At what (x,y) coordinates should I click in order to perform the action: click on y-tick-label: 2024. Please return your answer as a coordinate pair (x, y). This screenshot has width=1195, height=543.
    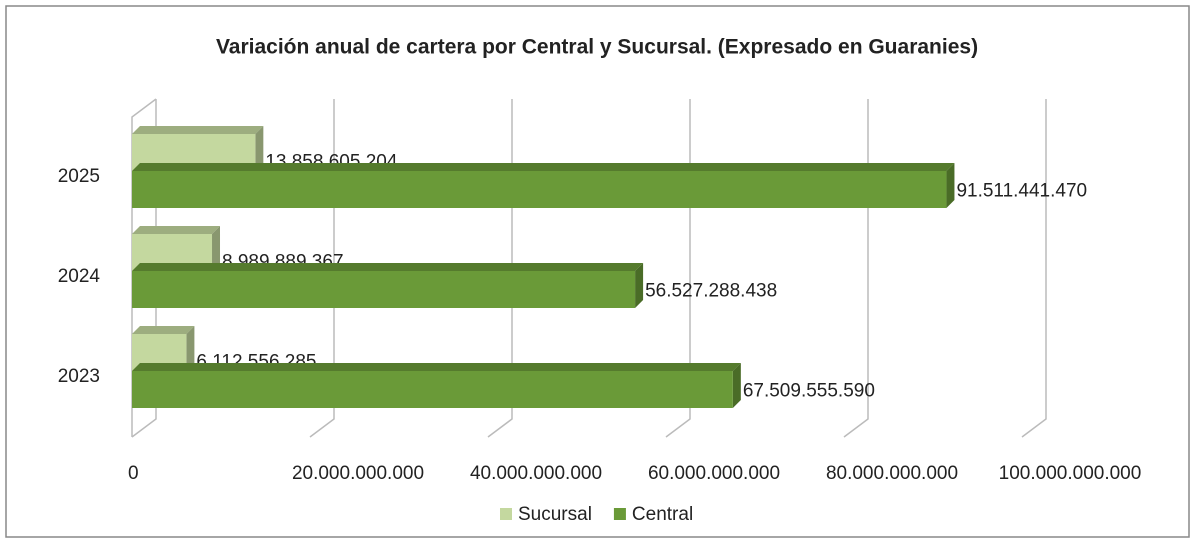
    Looking at the image, I should click on (79, 276).